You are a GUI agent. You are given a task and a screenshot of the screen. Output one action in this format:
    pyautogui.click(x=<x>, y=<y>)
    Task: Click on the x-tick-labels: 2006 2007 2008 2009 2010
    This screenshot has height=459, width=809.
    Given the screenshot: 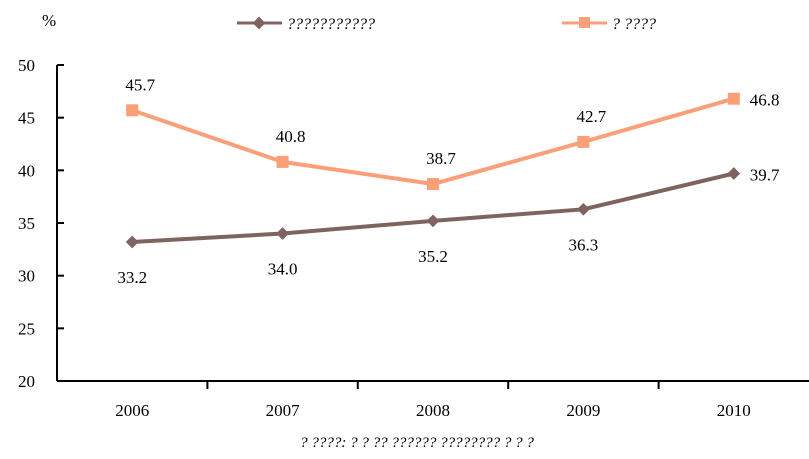 What is the action you would take?
    pyautogui.click(x=433, y=410)
    